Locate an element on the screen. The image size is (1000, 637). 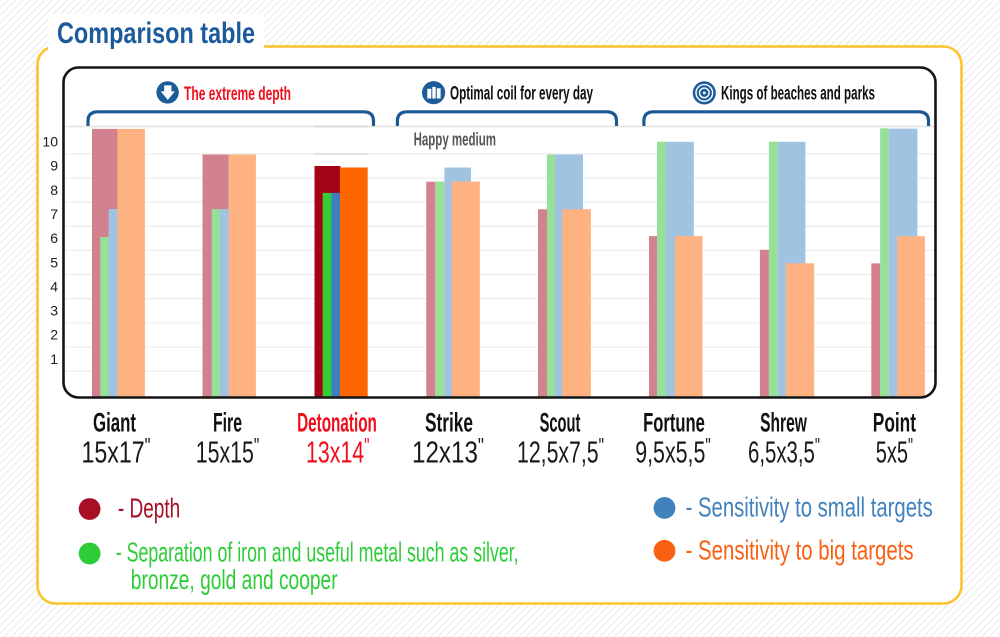
svg-text: 1 is located at coordinates (54, 359).